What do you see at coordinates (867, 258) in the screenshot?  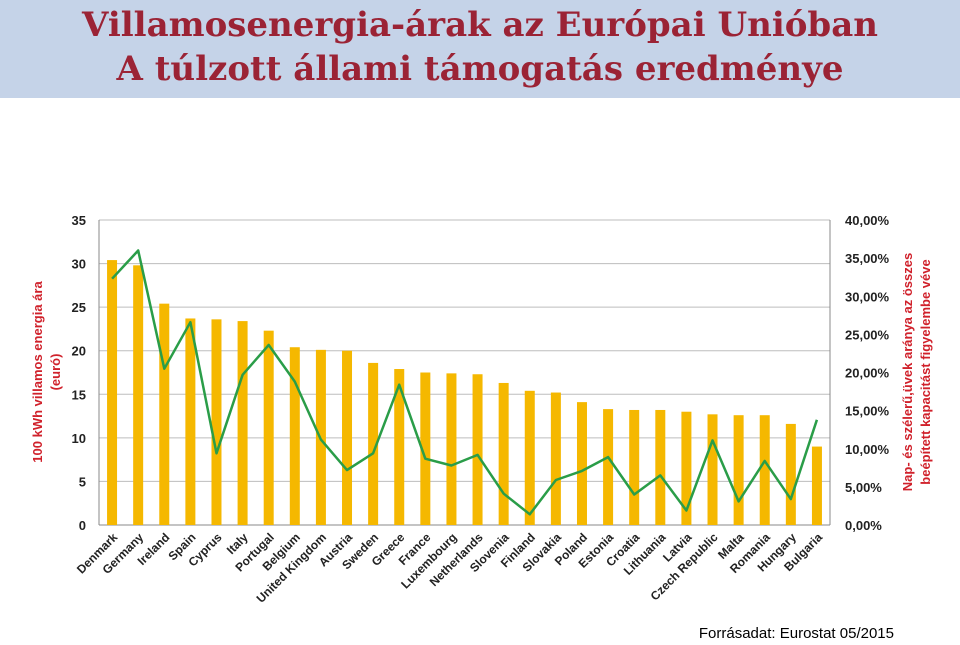 I see `y2-tick-label: 35,00%` at bounding box center [867, 258].